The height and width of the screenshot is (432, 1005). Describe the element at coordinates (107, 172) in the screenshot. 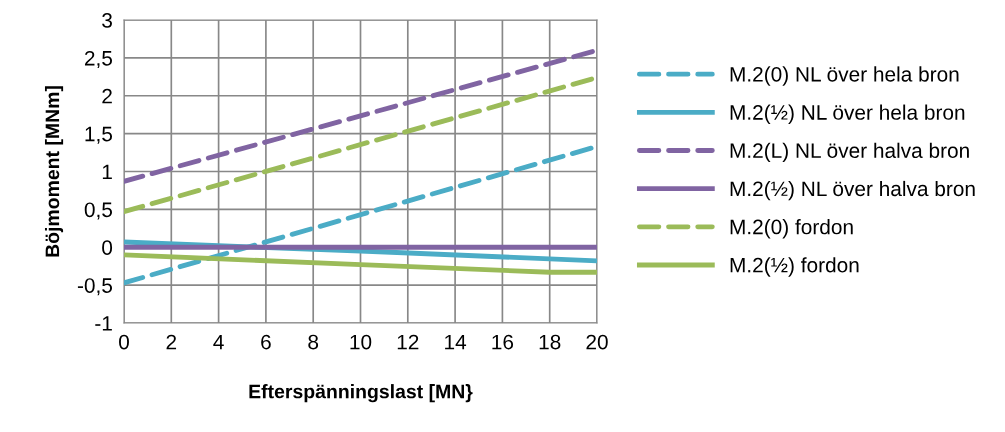

I see `y-tick-label: 1` at that location.